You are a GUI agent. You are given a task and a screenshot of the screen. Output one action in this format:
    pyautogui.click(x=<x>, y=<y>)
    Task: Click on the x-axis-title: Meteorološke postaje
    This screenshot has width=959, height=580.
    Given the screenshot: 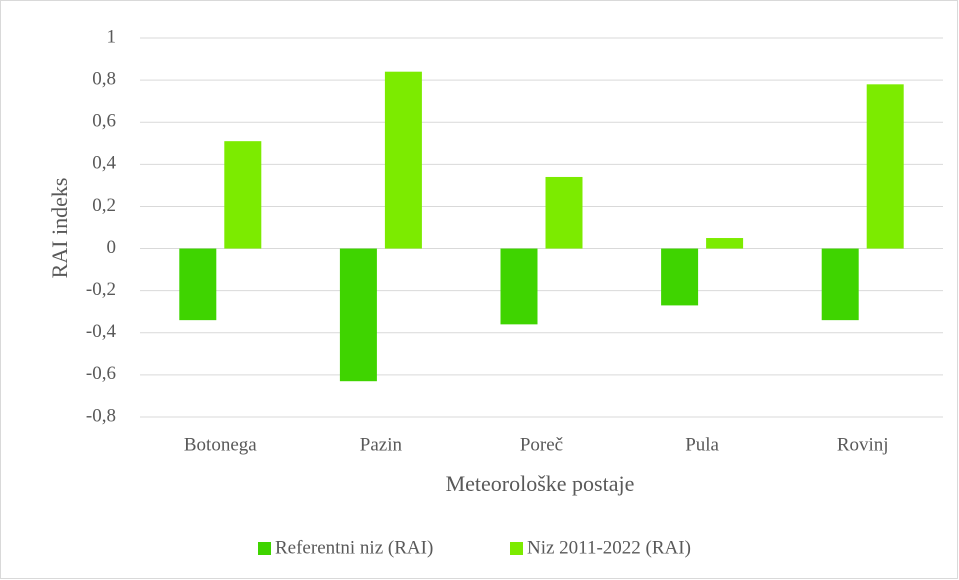 What is the action you would take?
    pyautogui.click(x=540, y=483)
    